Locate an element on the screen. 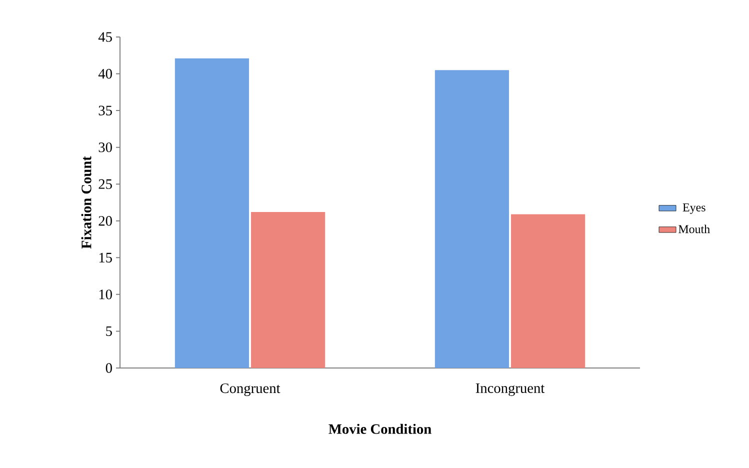  y-tick-label: 45 is located at coordinates (105, 37).